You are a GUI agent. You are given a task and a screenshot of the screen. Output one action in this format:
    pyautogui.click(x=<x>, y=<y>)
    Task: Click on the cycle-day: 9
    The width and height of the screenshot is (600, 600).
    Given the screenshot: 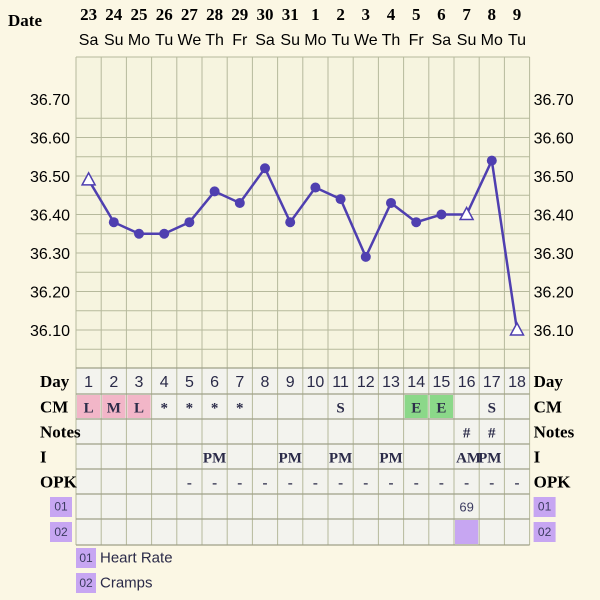 What is the action you would take?
    pyautogui.click(x=290, y=382)
    